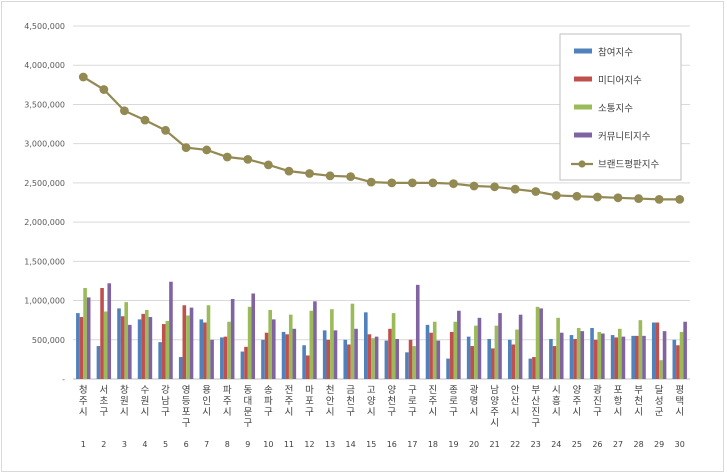  What do you see at coordinates (392, 444) in the screenshot?
I see `x-tick-number: 16` at bounding box center [392, 444].